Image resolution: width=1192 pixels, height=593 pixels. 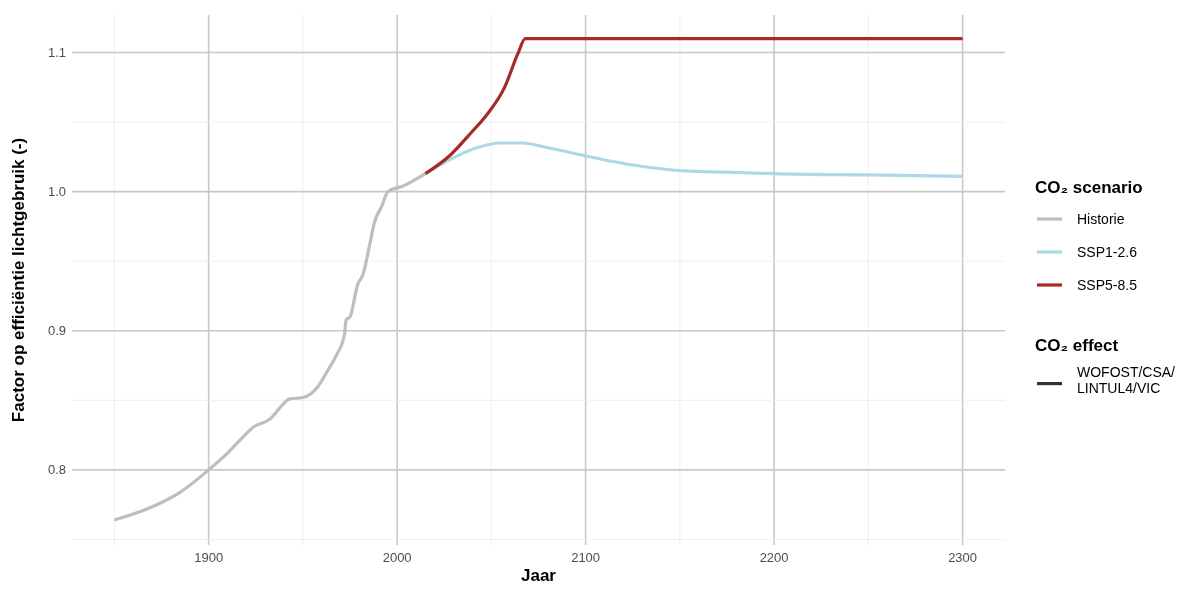 What do you see at coordinates (56, 470) in the screenshot?
I see `y-tick-label: 0.8` at bounding box center [56, 470].